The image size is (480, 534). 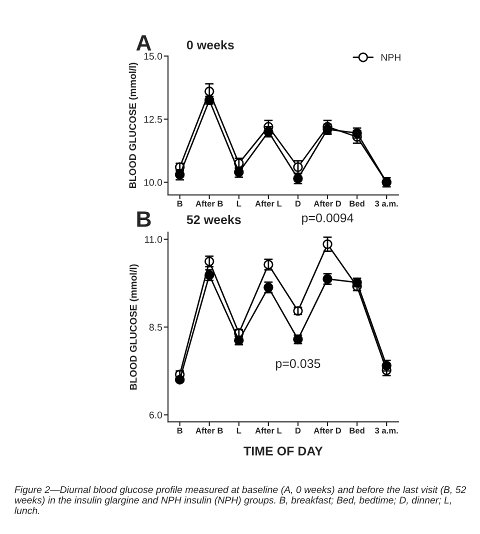 What do you see at coordinates (240, 500) in the screenshot?
I see `caption: Figure 2—Diurnal blood glucose profile measured at baseline (A, 0 weeks) and before the last visit (B, 52 weeks) in the insulin glargine and NPH insulin (NPH) groups. B, breakfast; Bed, bedtime; D, dinner; L, lunch.` at bounding box center [240, 500].